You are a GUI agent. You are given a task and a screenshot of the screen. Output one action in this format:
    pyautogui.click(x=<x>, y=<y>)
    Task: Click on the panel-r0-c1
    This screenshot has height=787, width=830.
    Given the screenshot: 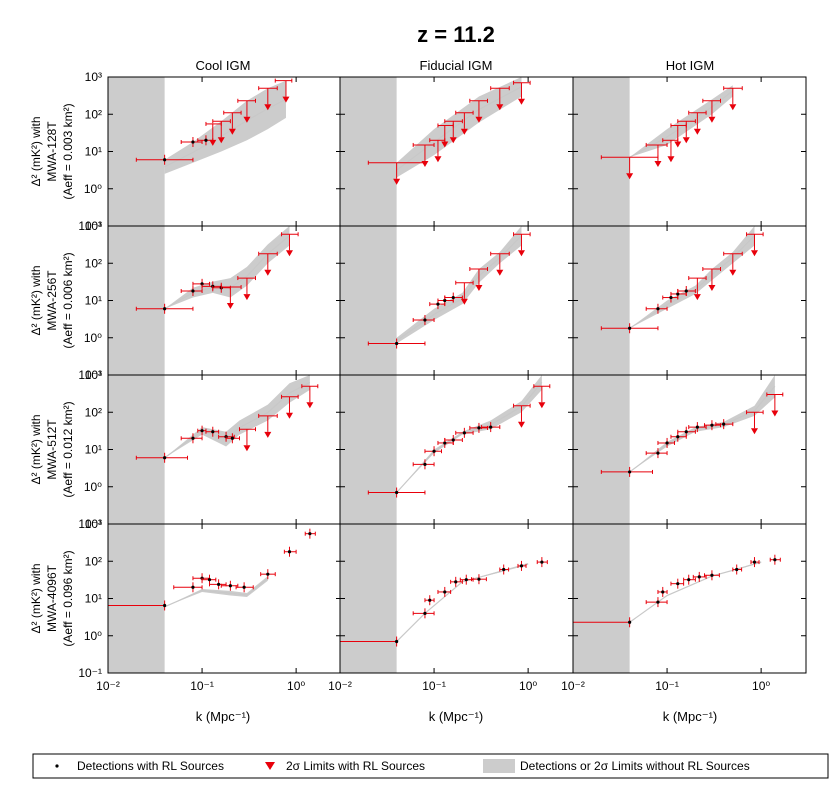 What is the action you would take?
    pyautogui.click(x=456, y=151)
    